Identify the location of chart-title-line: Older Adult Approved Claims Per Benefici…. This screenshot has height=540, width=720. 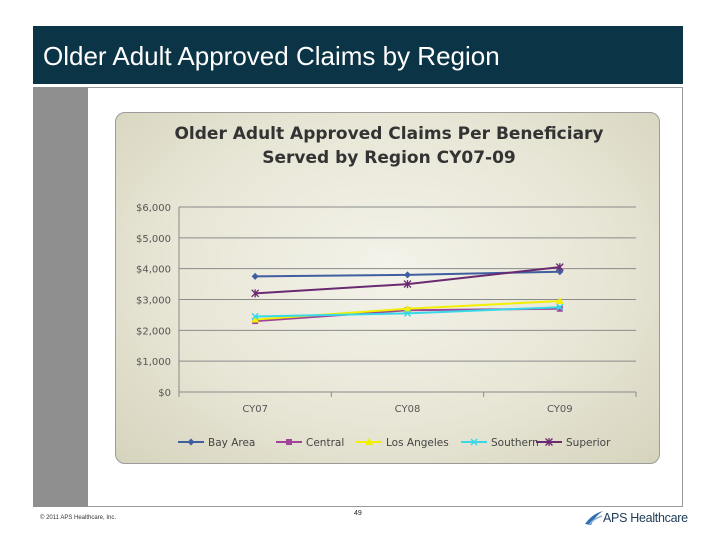
(388, 134).